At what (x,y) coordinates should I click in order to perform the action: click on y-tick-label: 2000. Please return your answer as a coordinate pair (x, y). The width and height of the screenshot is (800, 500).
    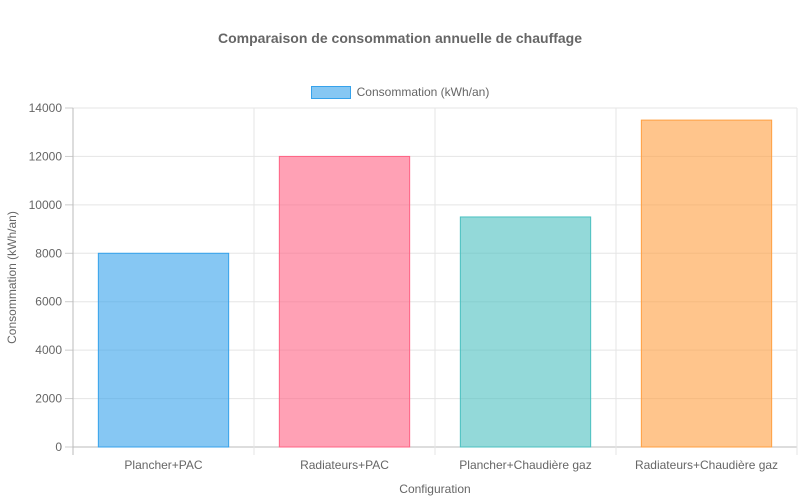
    Looking at the image, I should click on (48, 399).